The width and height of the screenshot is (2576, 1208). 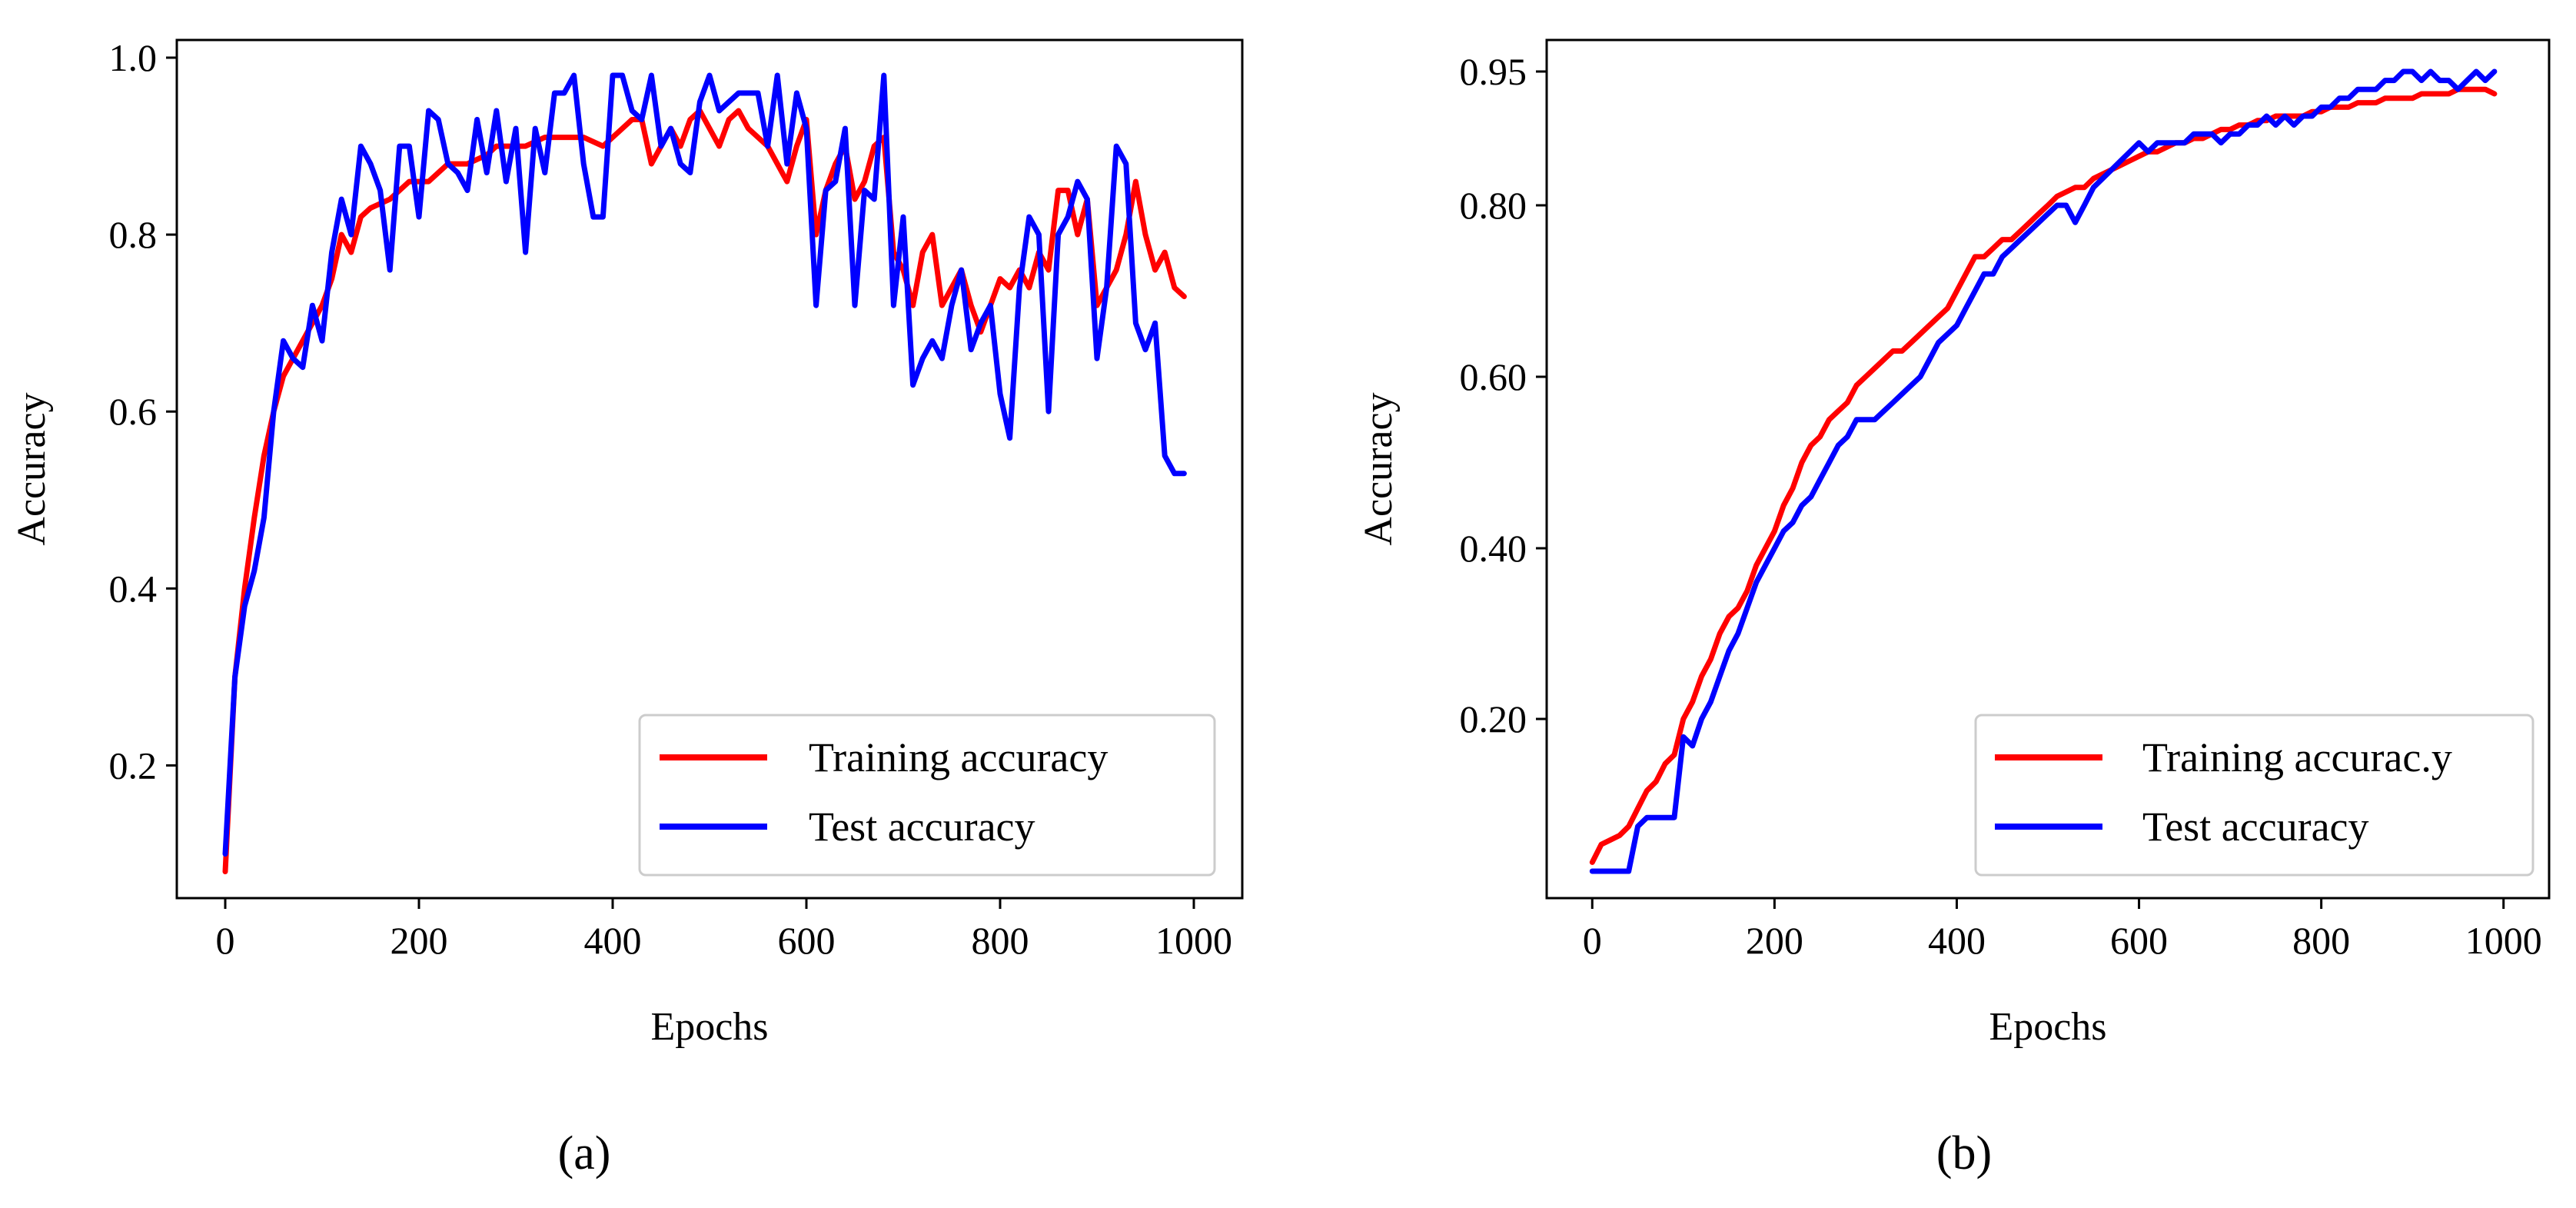 I want to click on panel-a-legend-label-test: Test accuracy, so click(x=922, y=827).